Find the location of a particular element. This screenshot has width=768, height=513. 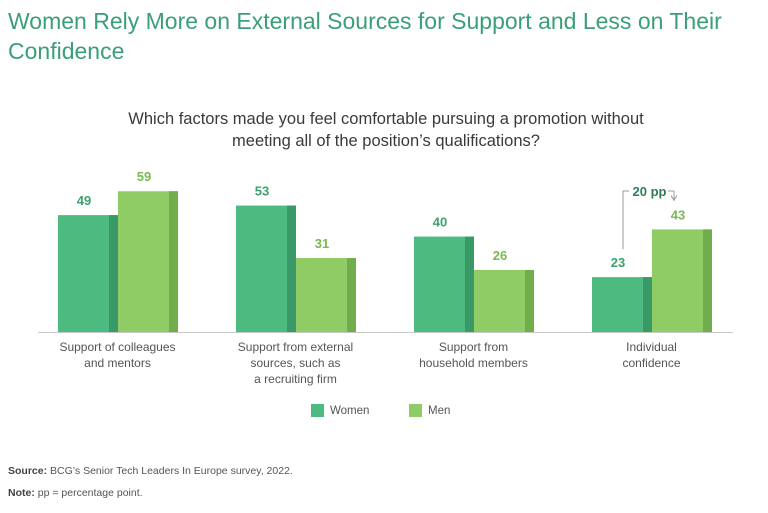

annotation-label: 20 pp is located at coordinates (650, 191).